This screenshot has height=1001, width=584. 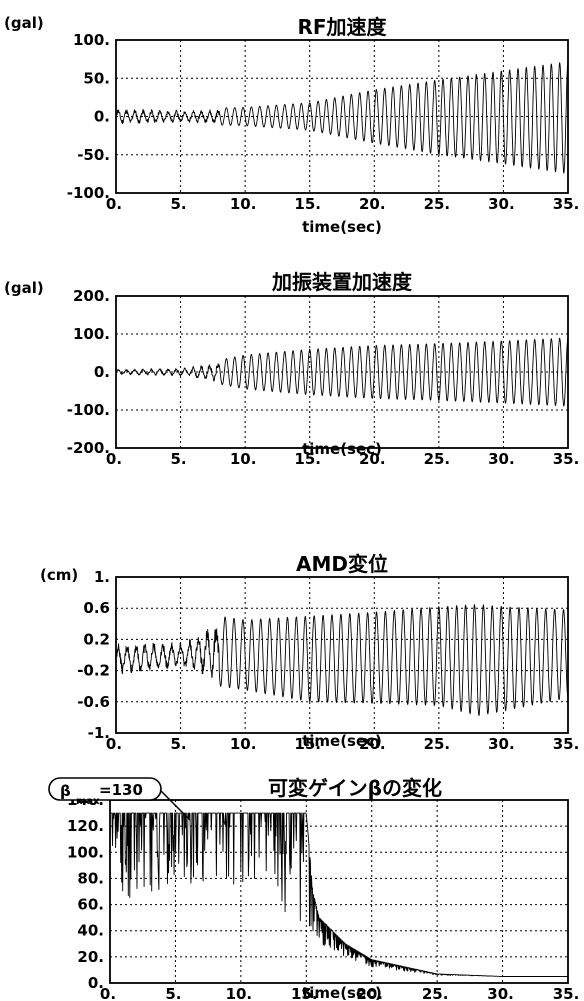 What do you see at coordinates (342, 564) in the screenshot?
I see `chart-title: AMD変位` at bounding box center [342, 564].